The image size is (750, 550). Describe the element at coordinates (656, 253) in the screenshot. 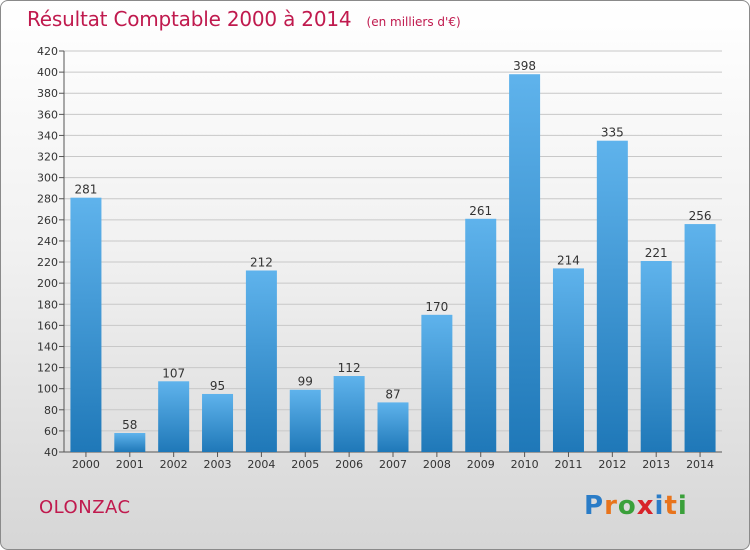

I see `bar-value-label: 221` at that location.